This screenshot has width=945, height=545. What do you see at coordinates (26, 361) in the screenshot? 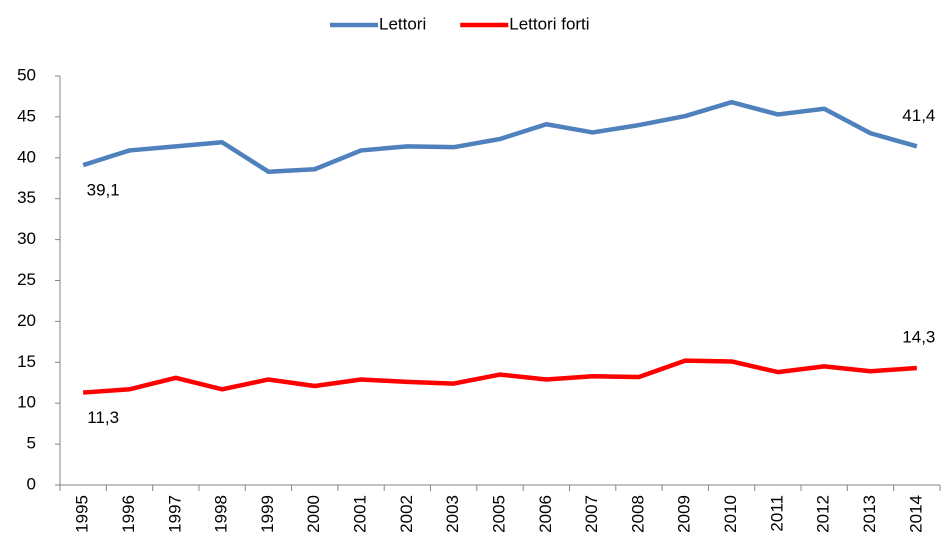
I see `y-tick-label: 15` at bounding box center [26, 361].